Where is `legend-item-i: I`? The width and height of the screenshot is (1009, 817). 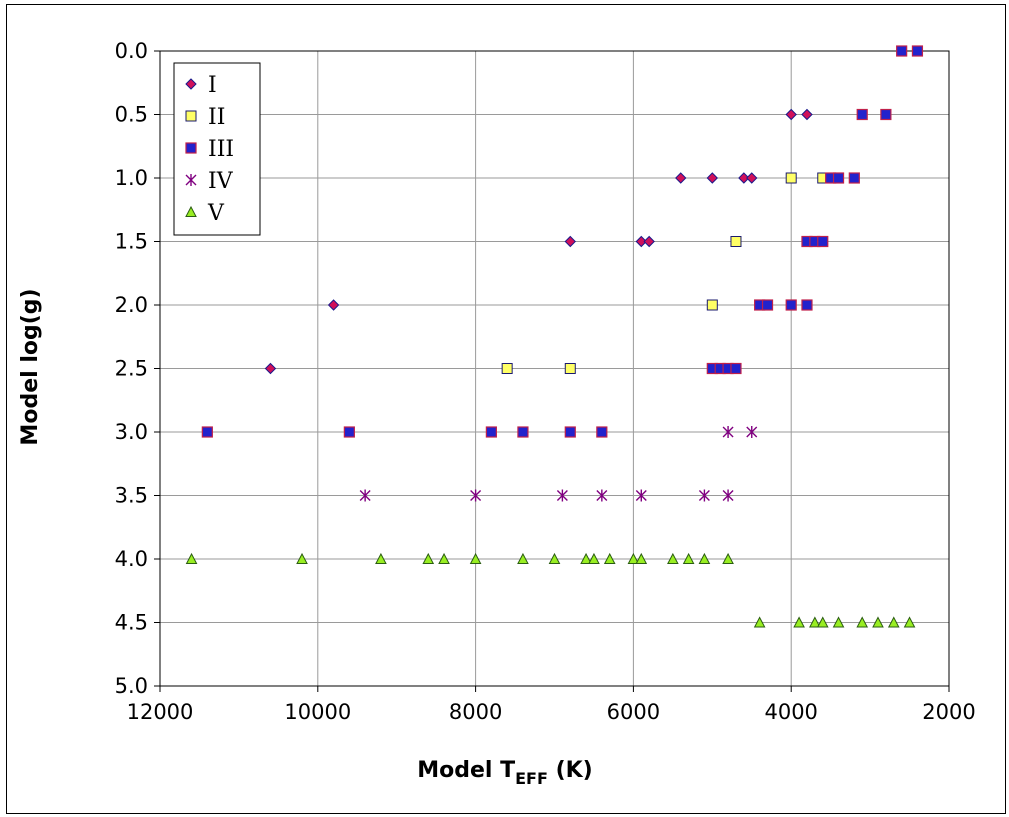
legend-item-i: I is located at coordinates (201, 85).